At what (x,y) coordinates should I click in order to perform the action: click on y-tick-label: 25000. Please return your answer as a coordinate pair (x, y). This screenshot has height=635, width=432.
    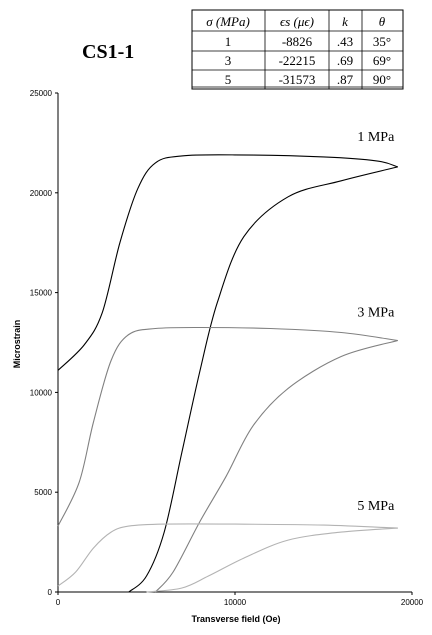
    Looking at the image, I should click on (41, 93).